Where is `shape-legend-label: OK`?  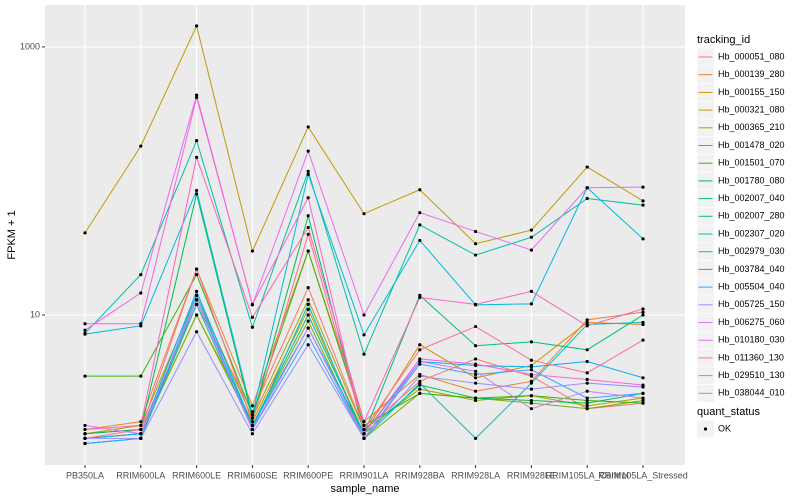
shape-legend-label: OK is located at coordinates (724, 428).